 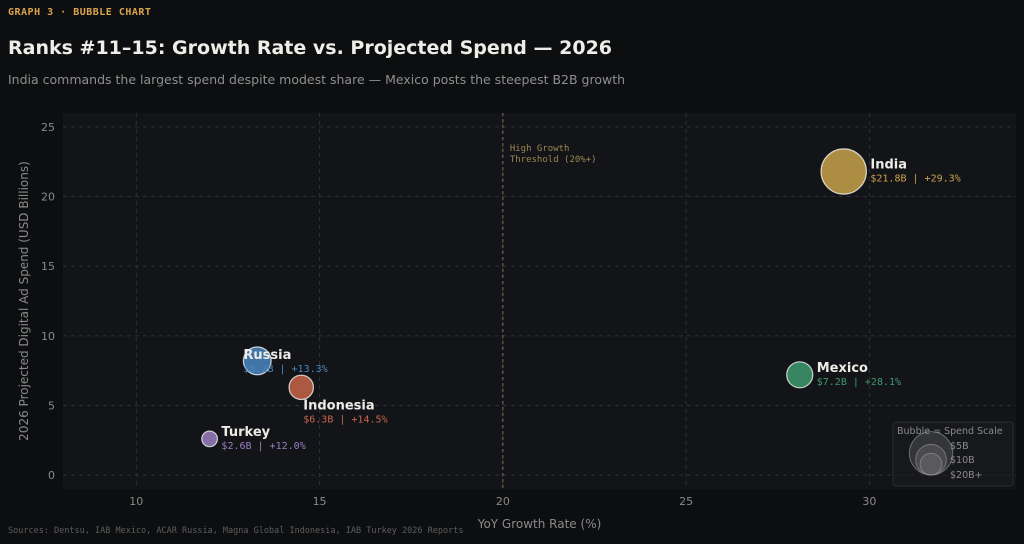 I want to click on y-tick-label: 10, so click(x=48, y=336).